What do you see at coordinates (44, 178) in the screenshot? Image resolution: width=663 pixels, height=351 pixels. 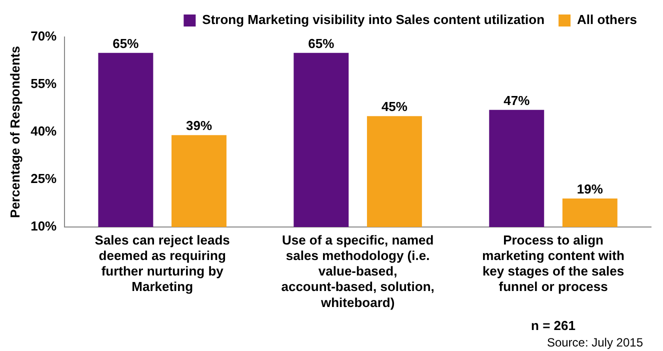 I see `y-tick-label: 25%` at bounding box center [44, 178].